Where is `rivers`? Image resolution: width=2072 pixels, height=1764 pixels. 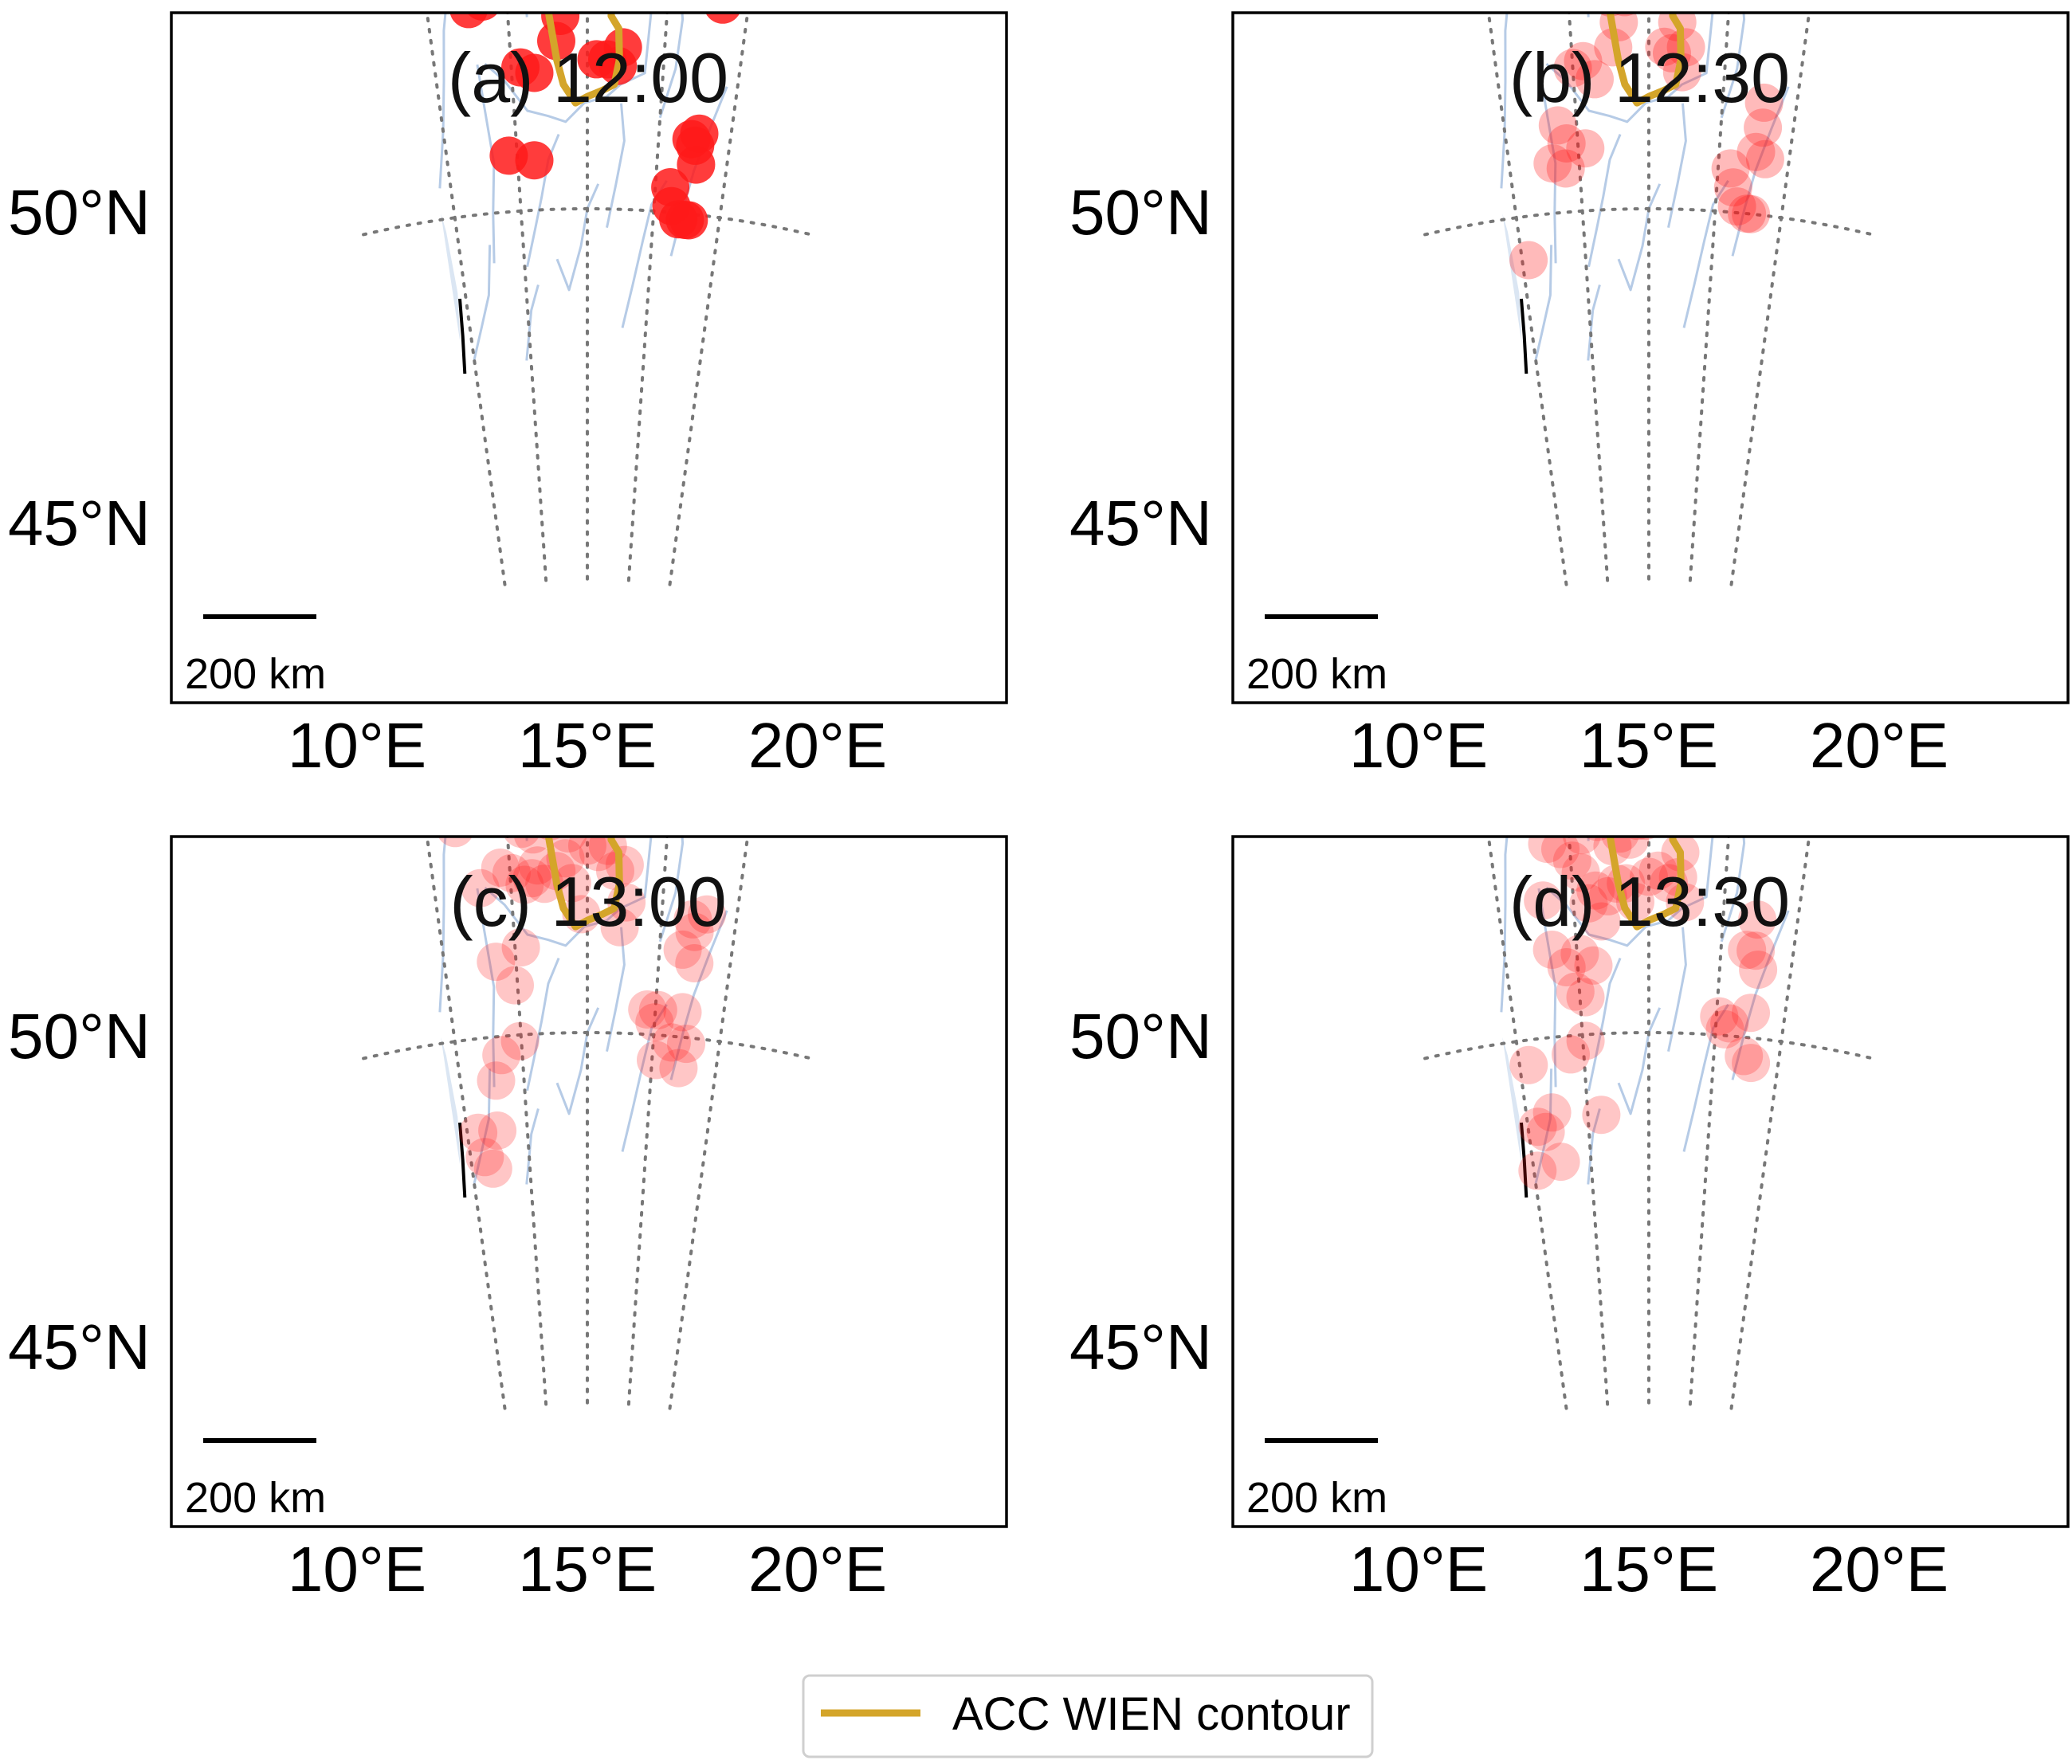
rivers is located at coordinates (1645, 187).